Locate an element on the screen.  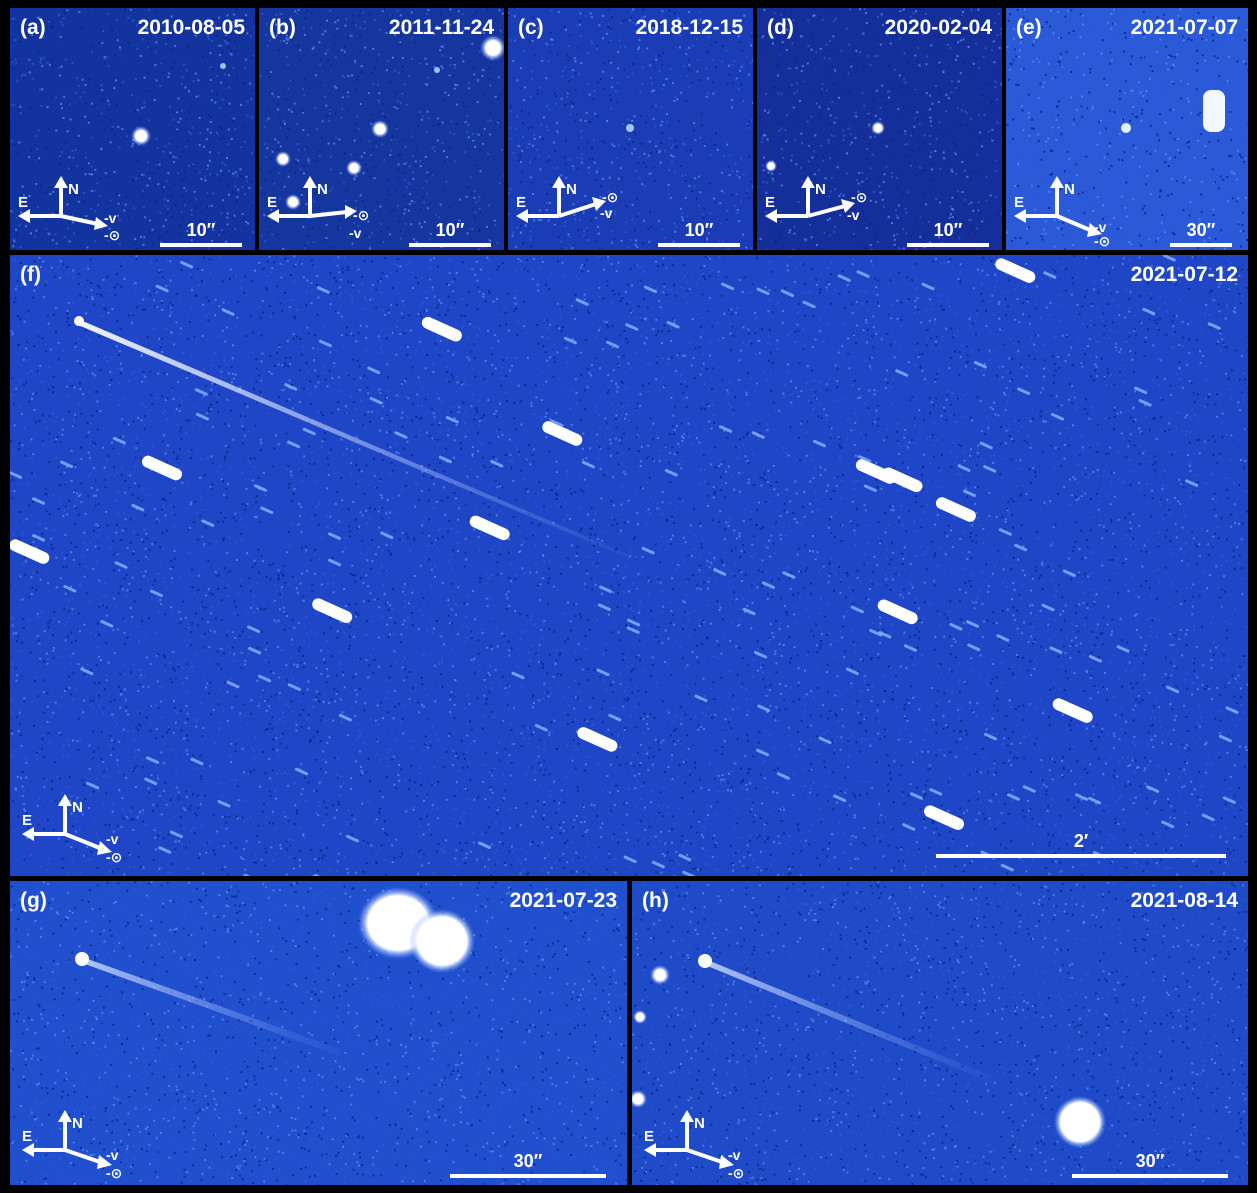
panel-label: (d) is located at coordinates (780, 27).